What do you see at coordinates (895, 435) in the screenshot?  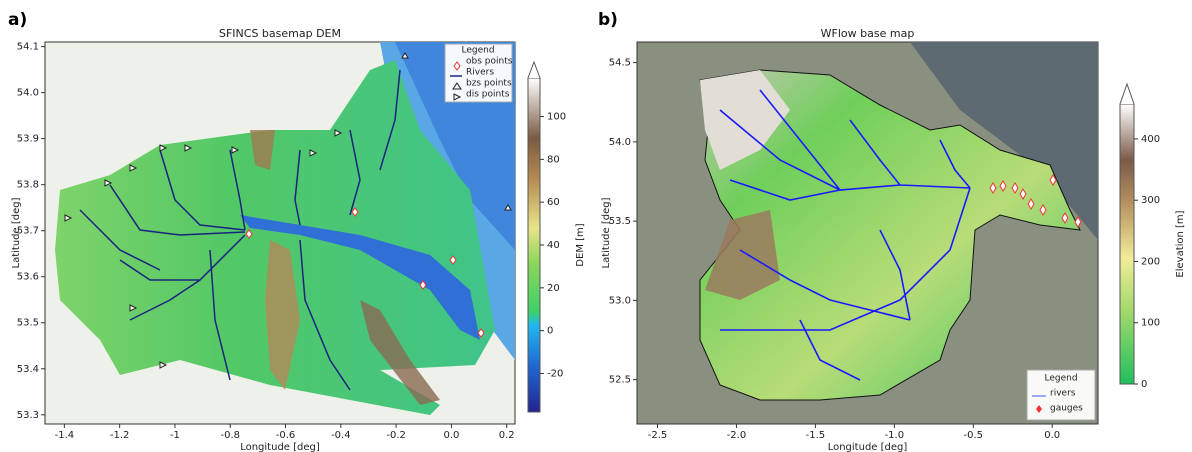 I see `x-tick-label: -1.0` at bounding box center [895, 435].